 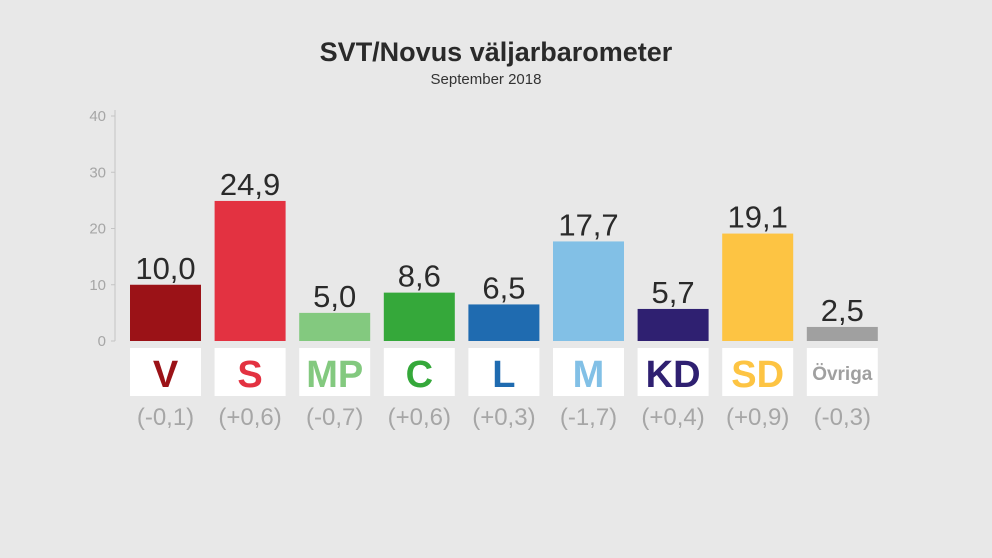 I want to click on bar-group: 24,9 S (+0,6), so click(x=250, y=299).